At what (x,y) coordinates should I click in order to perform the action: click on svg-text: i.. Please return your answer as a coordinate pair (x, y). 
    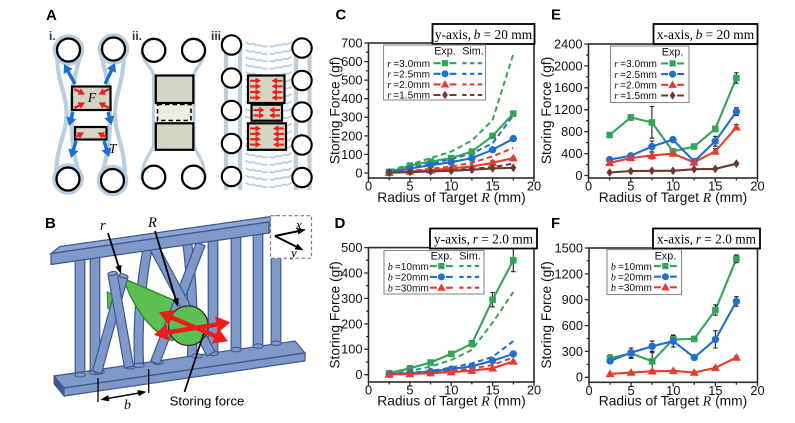
    Looking at the image, I should click on (52, 36).